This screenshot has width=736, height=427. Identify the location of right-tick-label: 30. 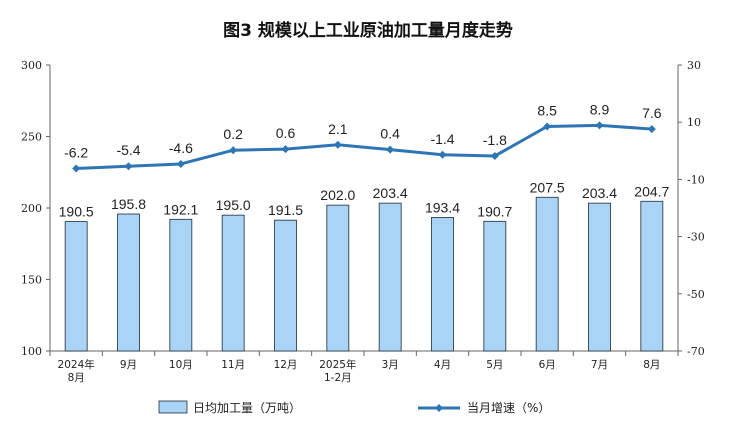
(694, 65).